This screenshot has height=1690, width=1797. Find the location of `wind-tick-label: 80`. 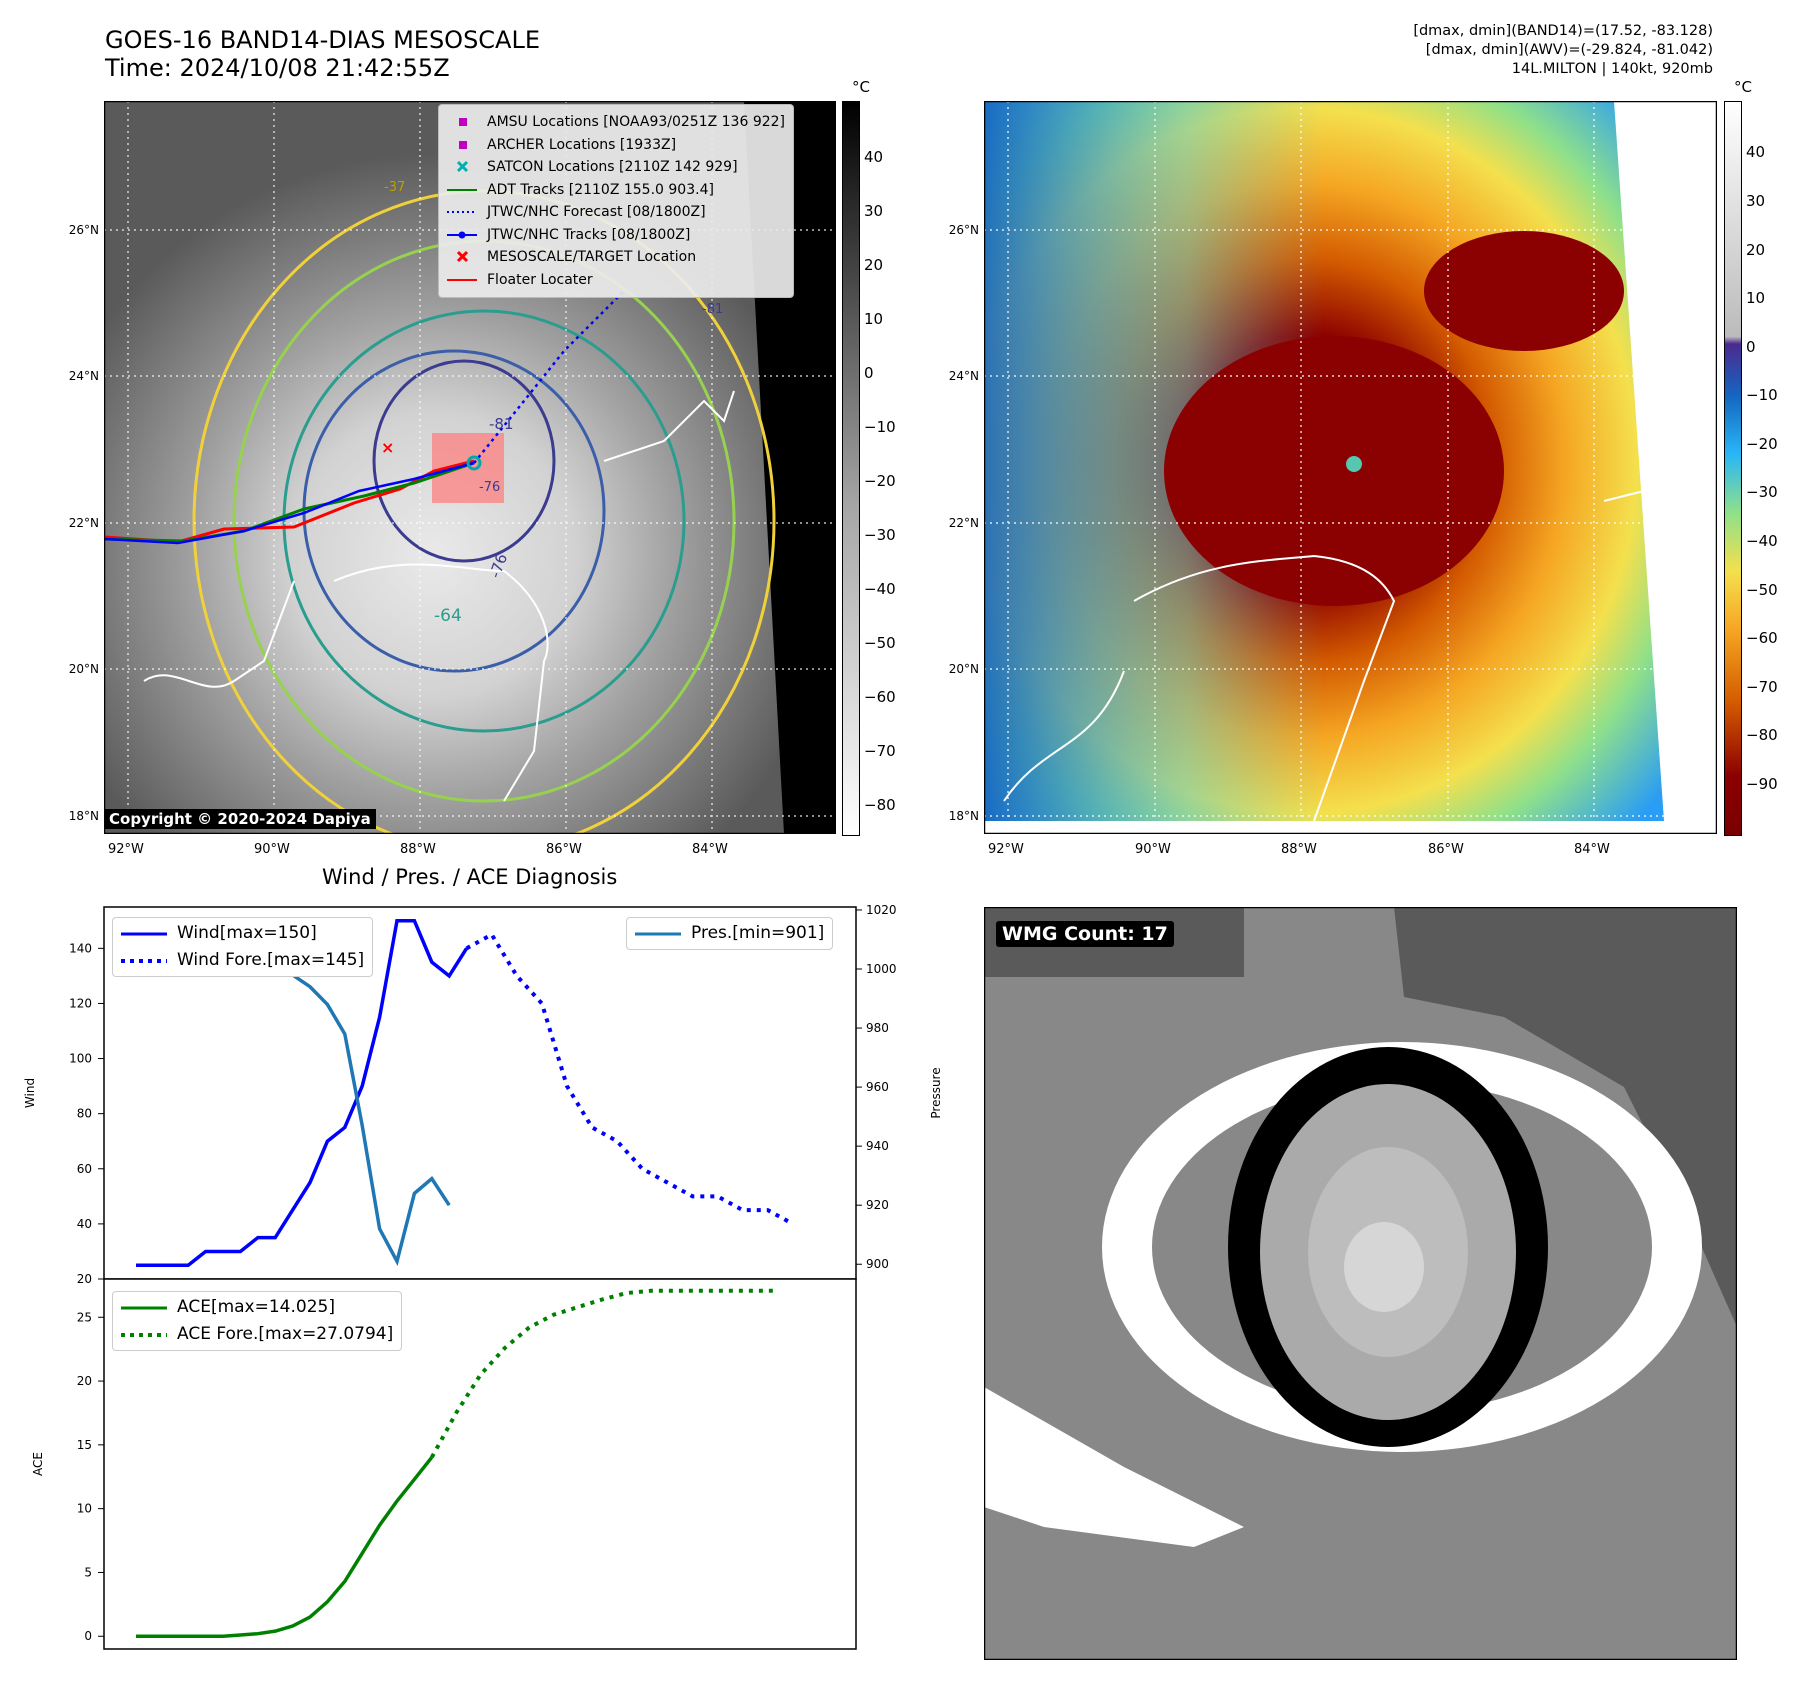

wind-tick-label: 80 is located at coordinates (84, 1114).